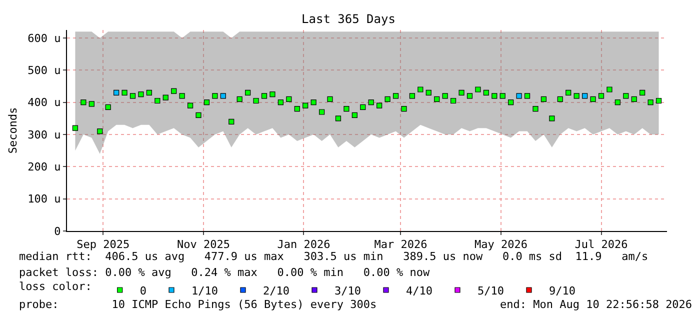 The height and width of the screenshot is (315, 697). I want to click on x-tick-label: Jan 2026, so click(303, 245).